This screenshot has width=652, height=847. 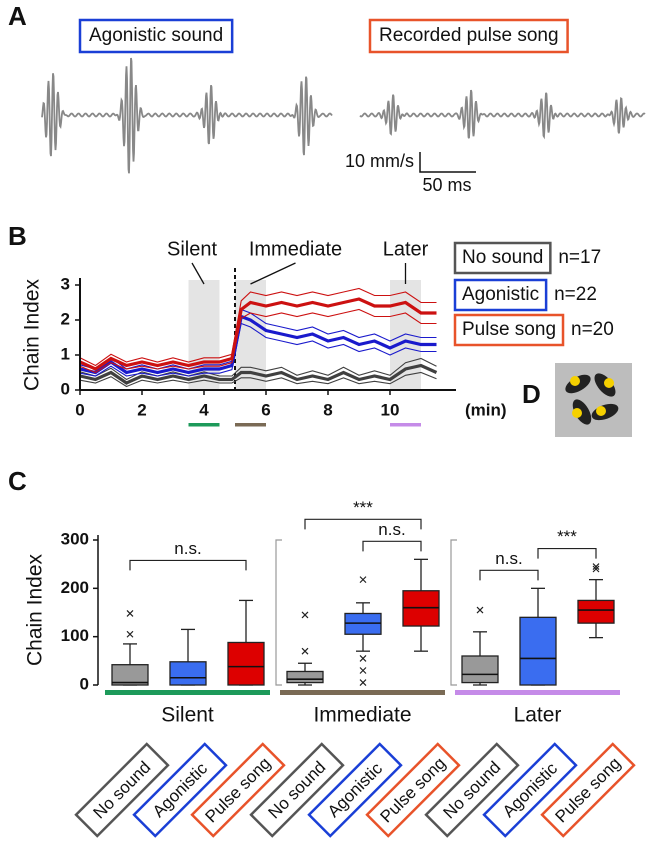 What do you see at coordinates (379, 161) in the screenshot?
I see `scale-label: 10 mm/s` at bounding box center [379, 161].